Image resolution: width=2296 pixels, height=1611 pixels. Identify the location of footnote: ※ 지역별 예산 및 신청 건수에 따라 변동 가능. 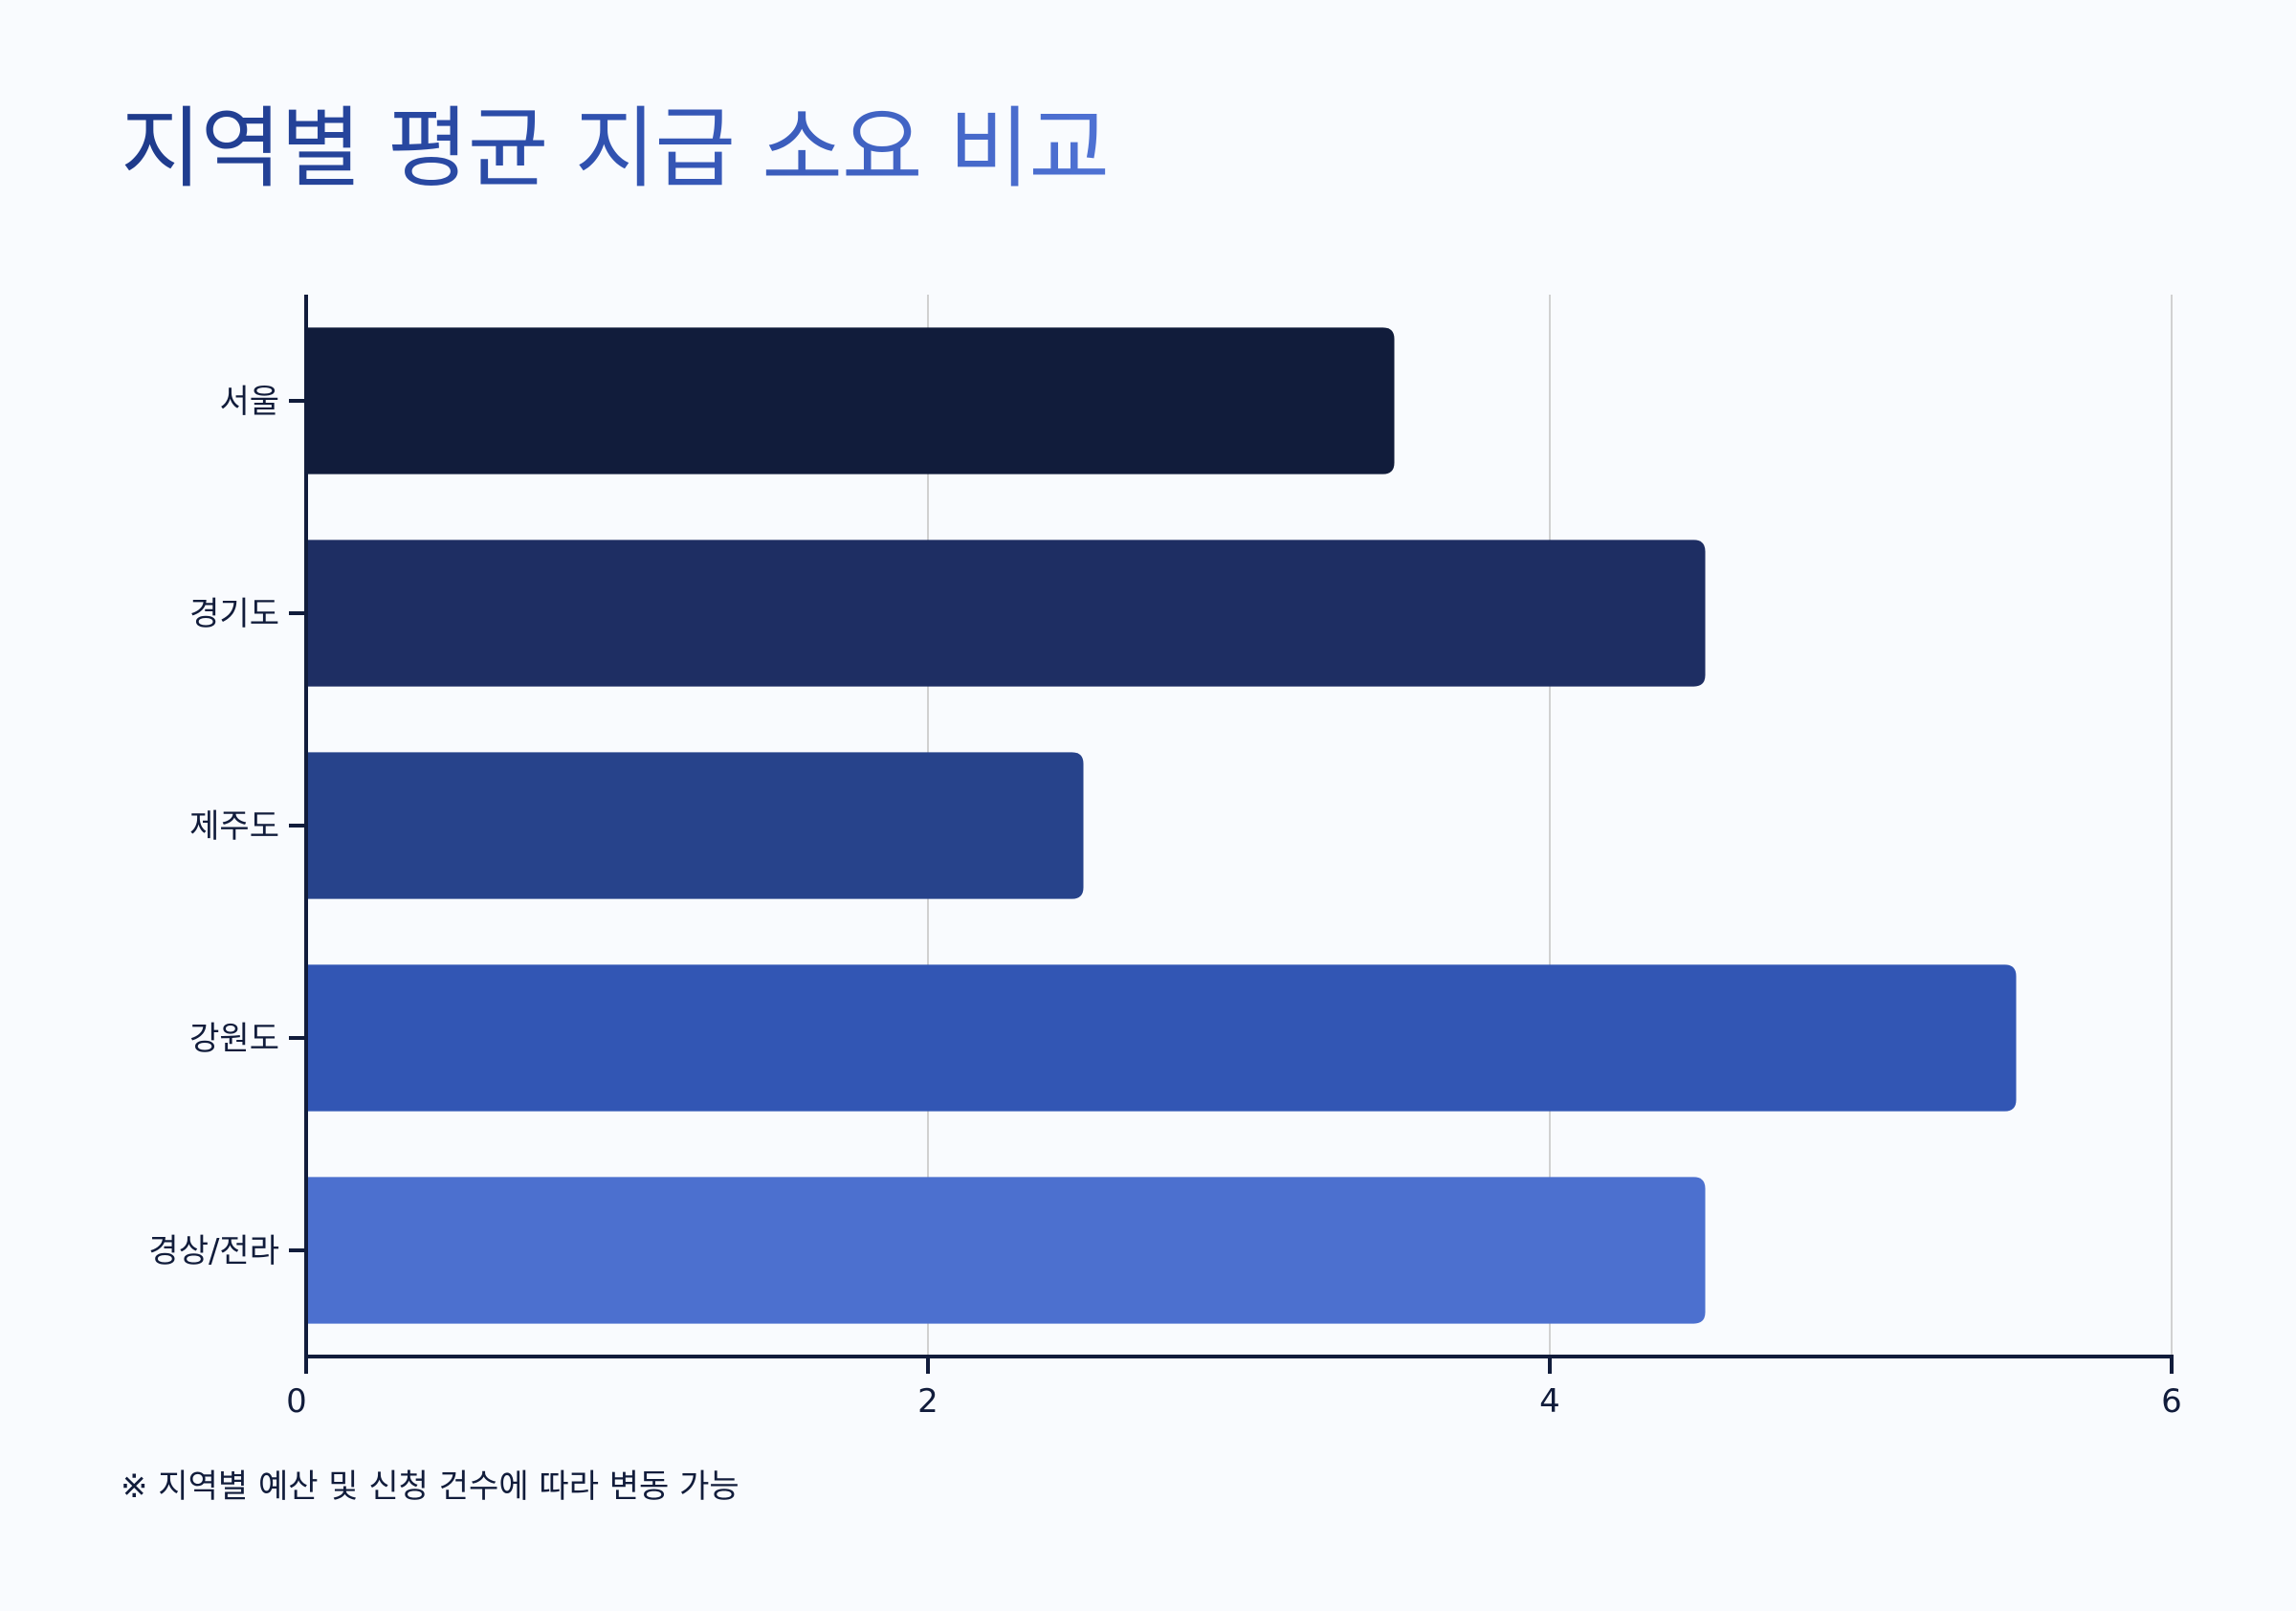
(431, 1487).